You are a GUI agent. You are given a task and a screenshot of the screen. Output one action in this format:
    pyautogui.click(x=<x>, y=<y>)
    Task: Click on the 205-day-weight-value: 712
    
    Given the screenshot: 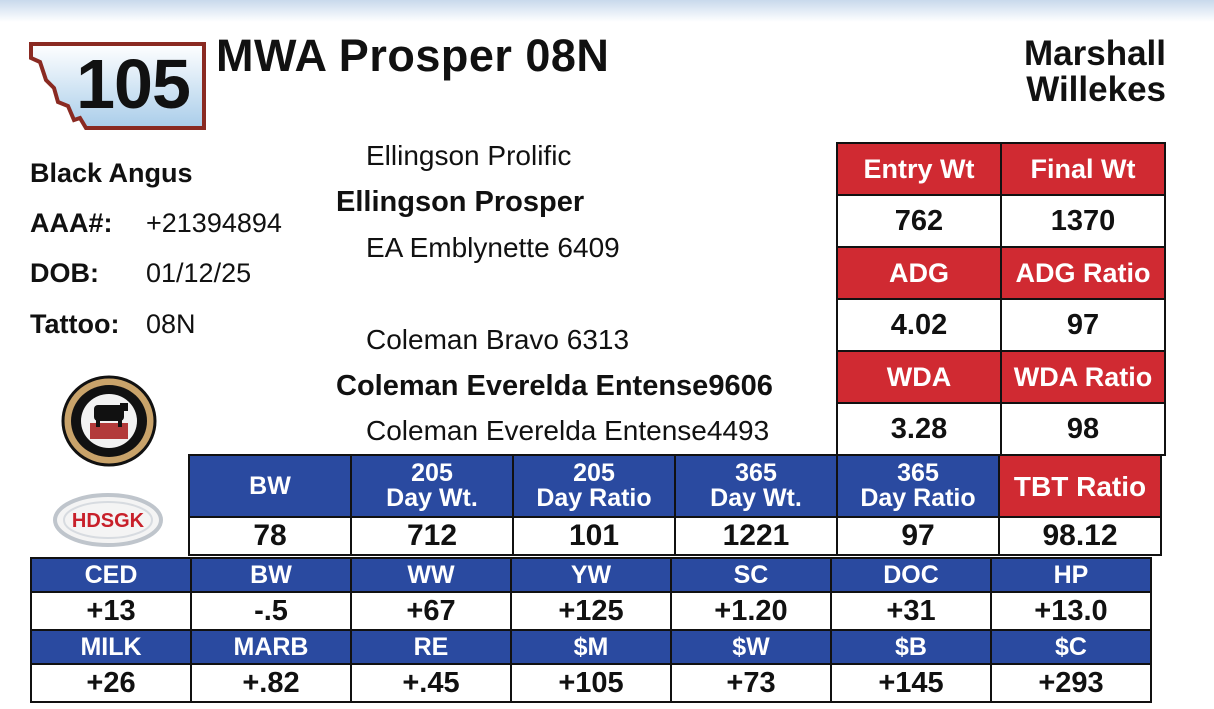 What is the action you would take?
    pyautogui.click(x=432, y=536)
    